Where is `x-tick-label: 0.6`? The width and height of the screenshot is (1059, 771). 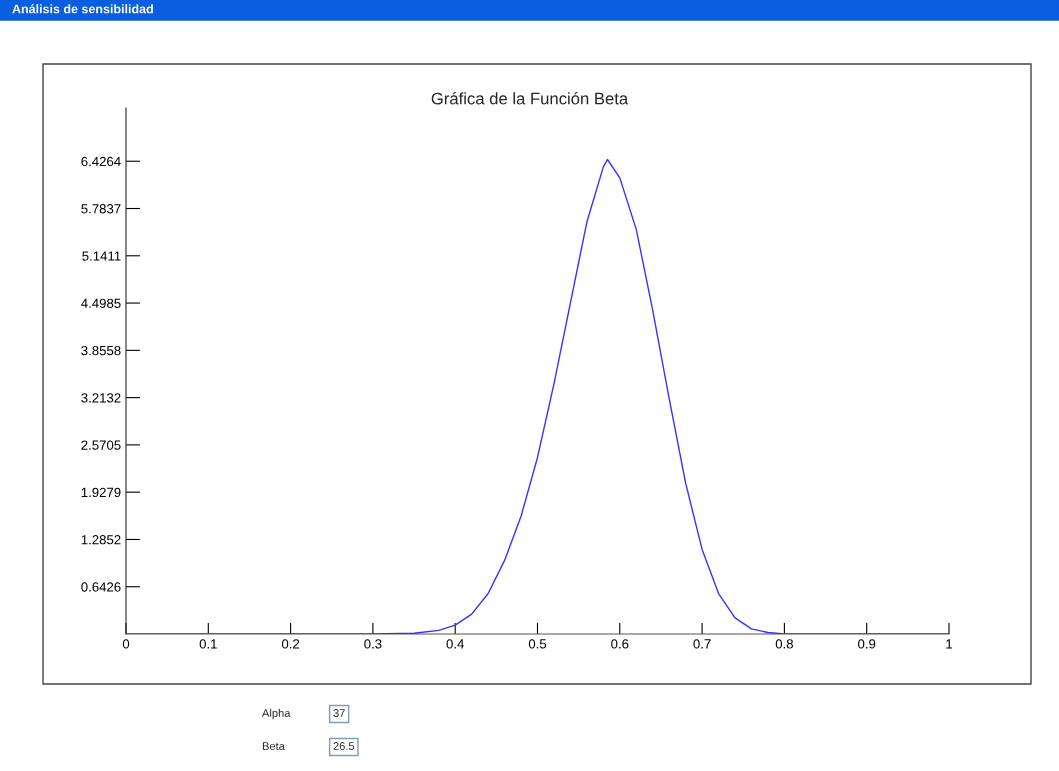
x-tick-label: 0.6 is located at coordinates (620, 644).